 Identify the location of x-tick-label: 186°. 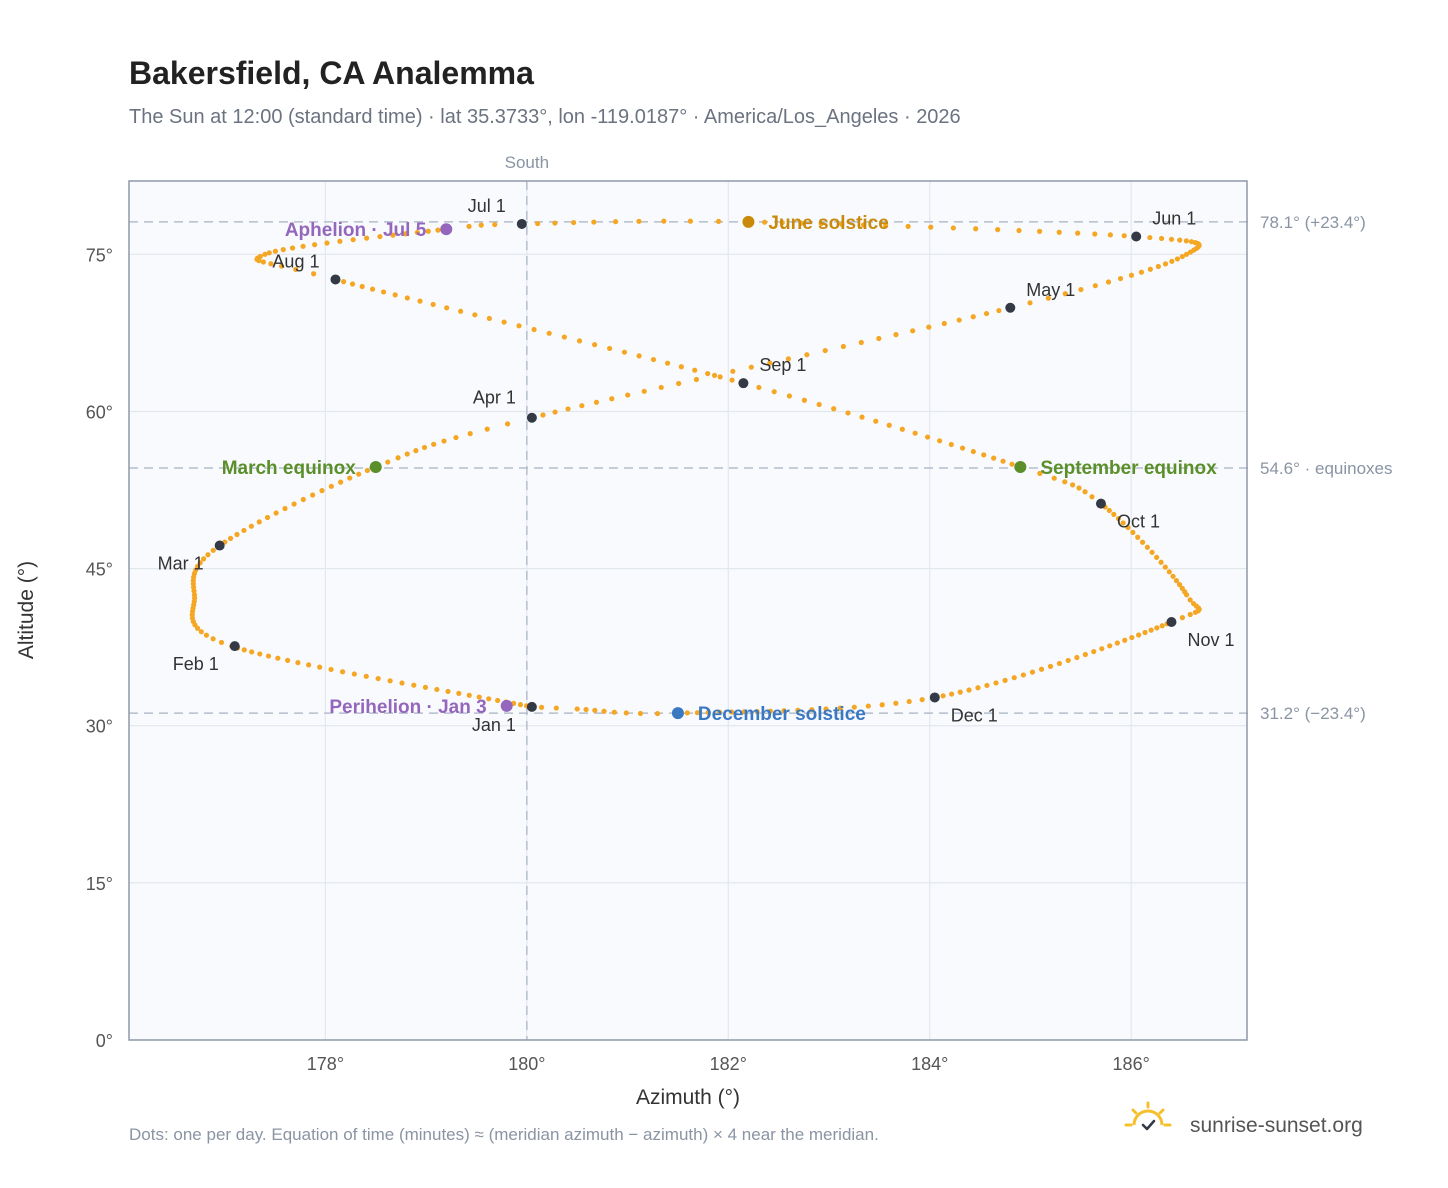
(1131, 1064).